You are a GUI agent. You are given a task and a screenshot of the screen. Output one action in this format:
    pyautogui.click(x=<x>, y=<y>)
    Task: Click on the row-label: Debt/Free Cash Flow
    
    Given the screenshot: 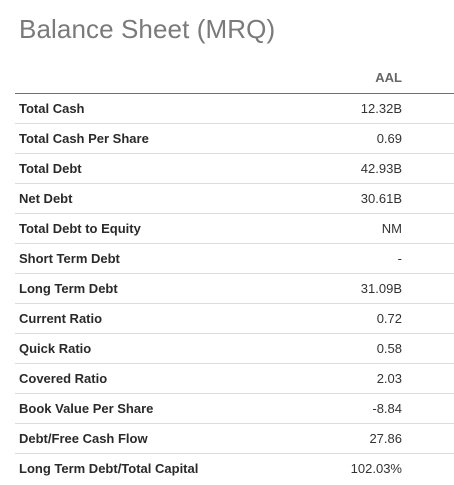 What is the action you would take?
    pyautogui.click(x=83, y=438)
    